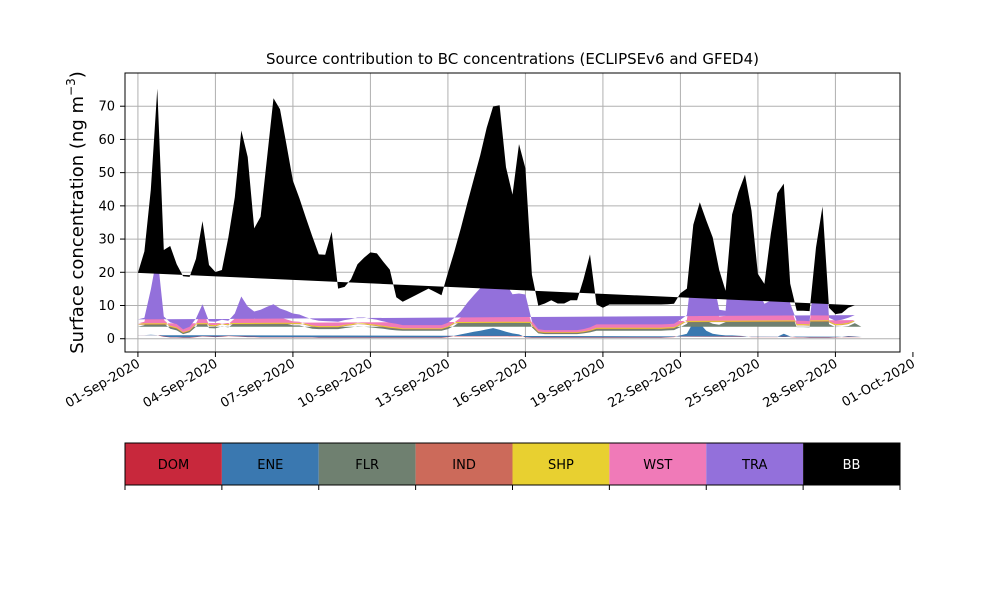 This screenshot has height=600, width=1000. I want to click on x-tick-label: 01-Sep-2020, so click(103, 383).